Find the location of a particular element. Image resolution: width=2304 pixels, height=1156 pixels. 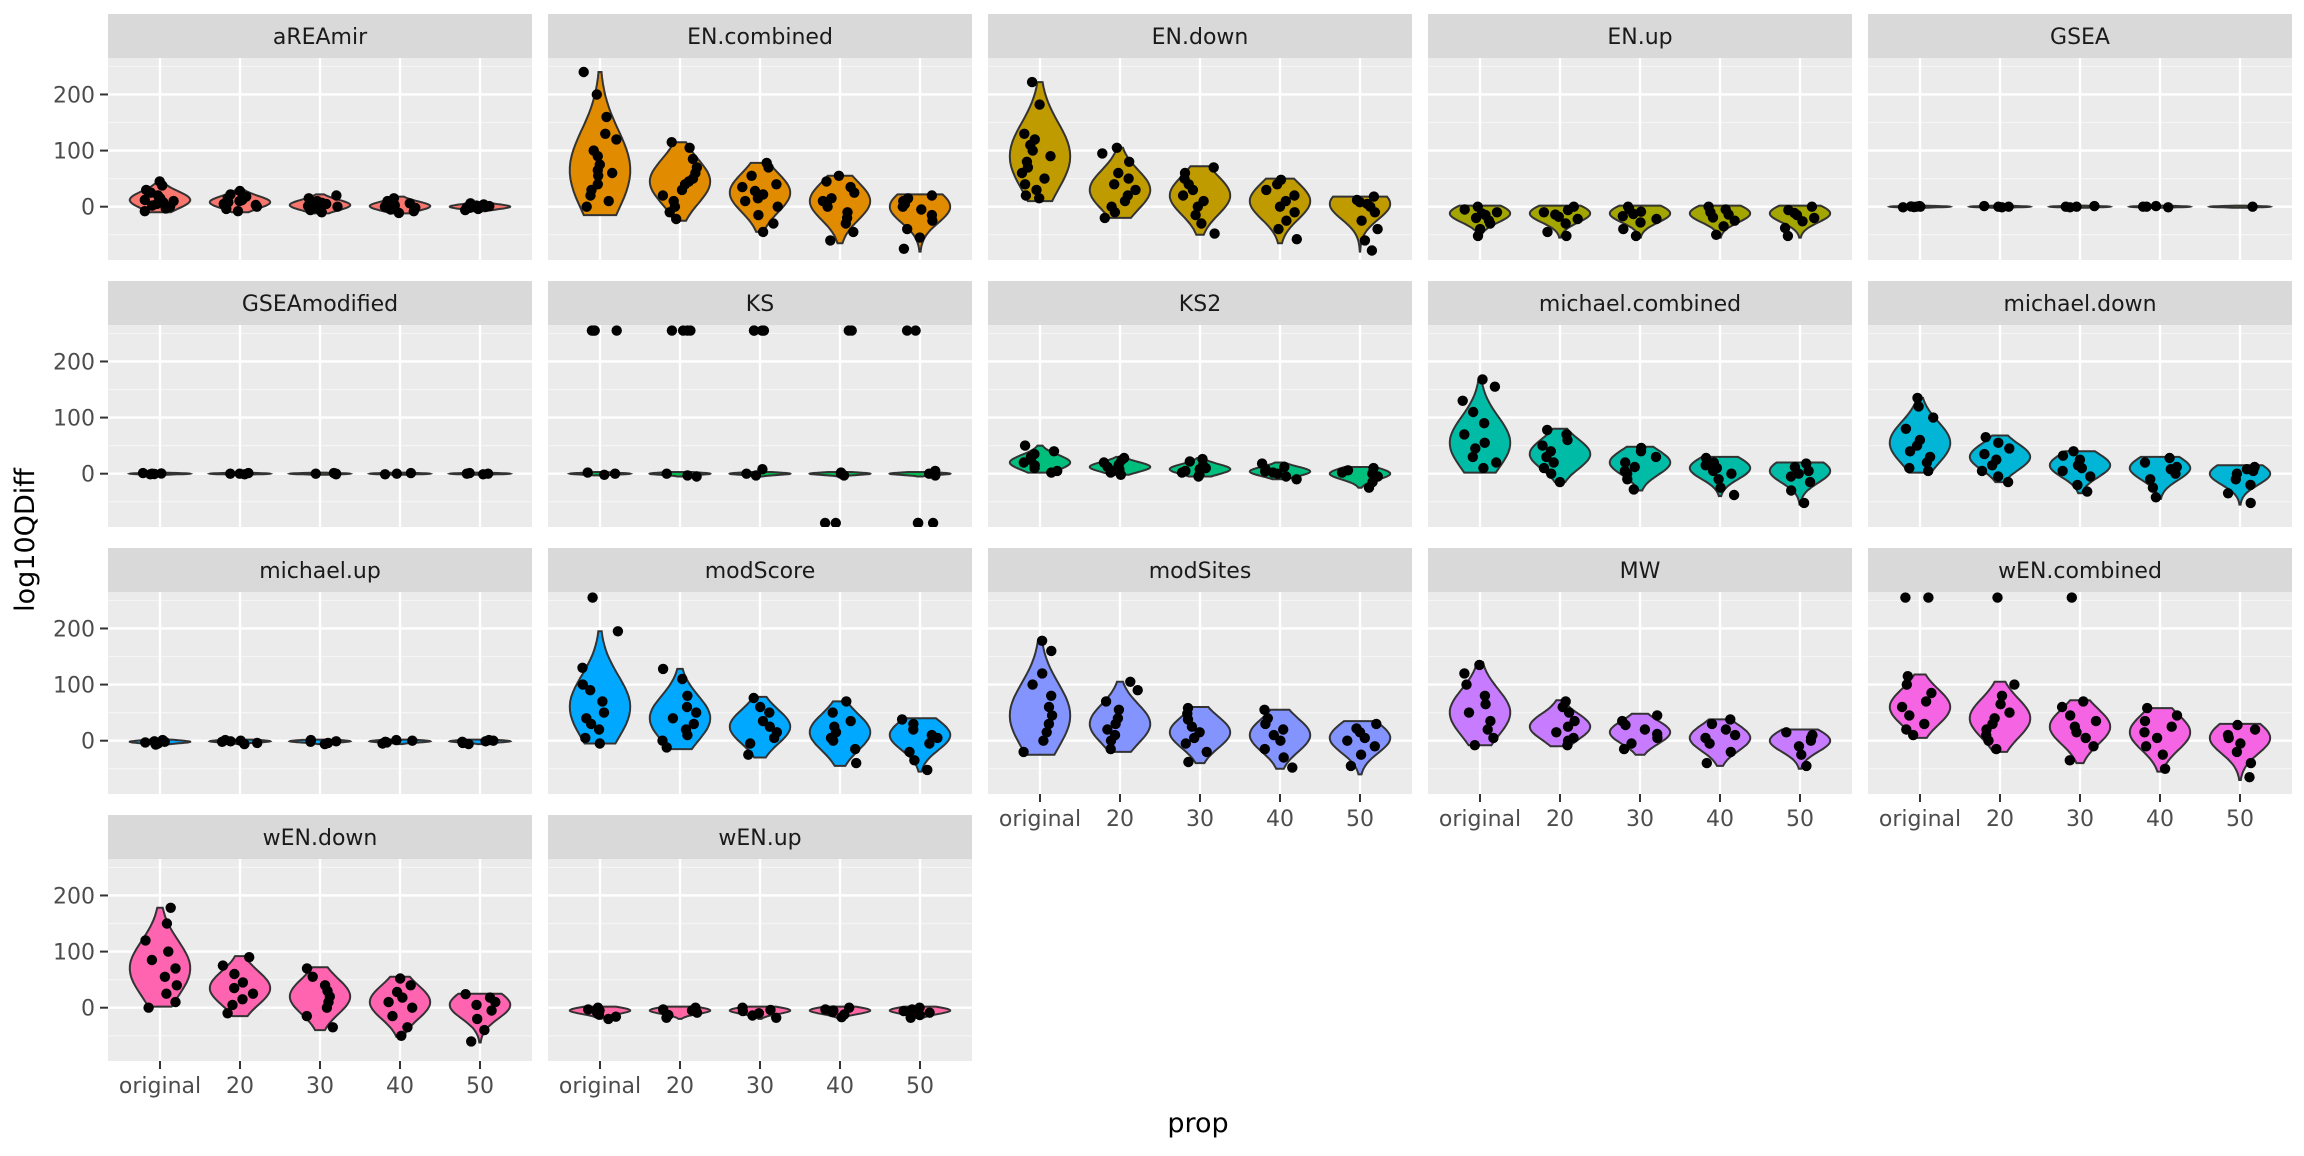

facet-title: GSEAmodified is located at coordinates (320, 304).